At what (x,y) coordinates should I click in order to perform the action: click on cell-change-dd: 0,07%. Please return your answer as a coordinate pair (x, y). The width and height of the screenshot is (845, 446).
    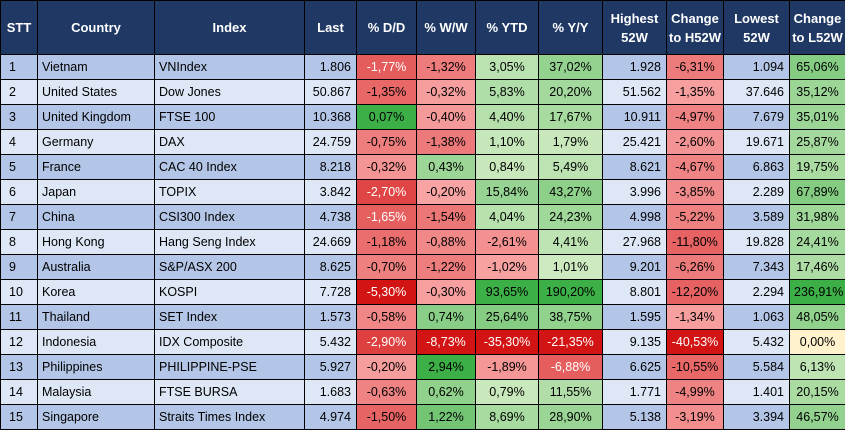
    Looking at the image, I should click on (387, 117).